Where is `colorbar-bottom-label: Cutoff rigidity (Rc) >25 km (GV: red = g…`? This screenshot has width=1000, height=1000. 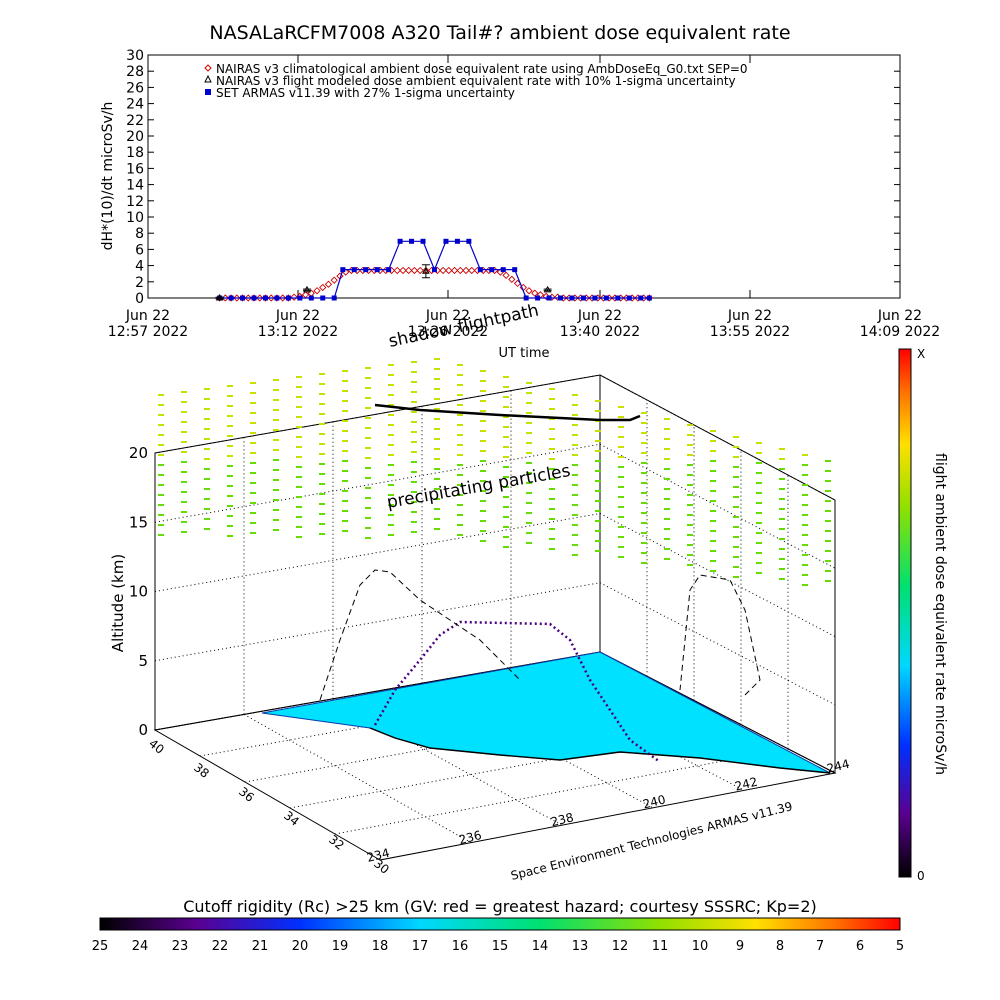 colorbar-bottom-label: Cutoff rigidity (Rc) >25 km (GV: red = g… is located at coordinates (500, 906).